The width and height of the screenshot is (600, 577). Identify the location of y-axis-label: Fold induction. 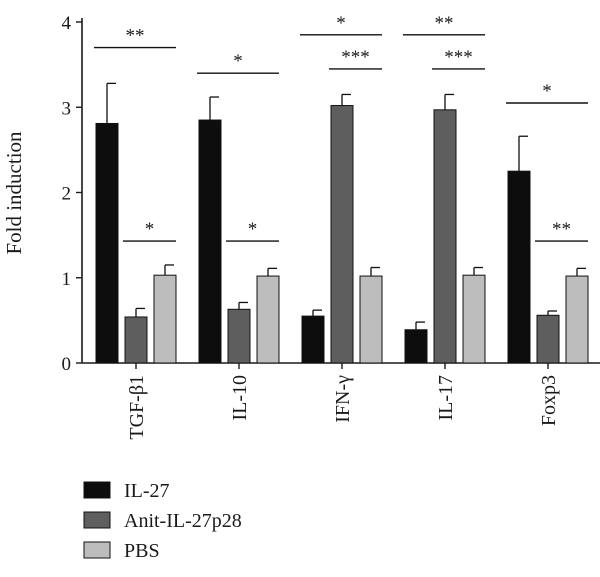
(14, 193).